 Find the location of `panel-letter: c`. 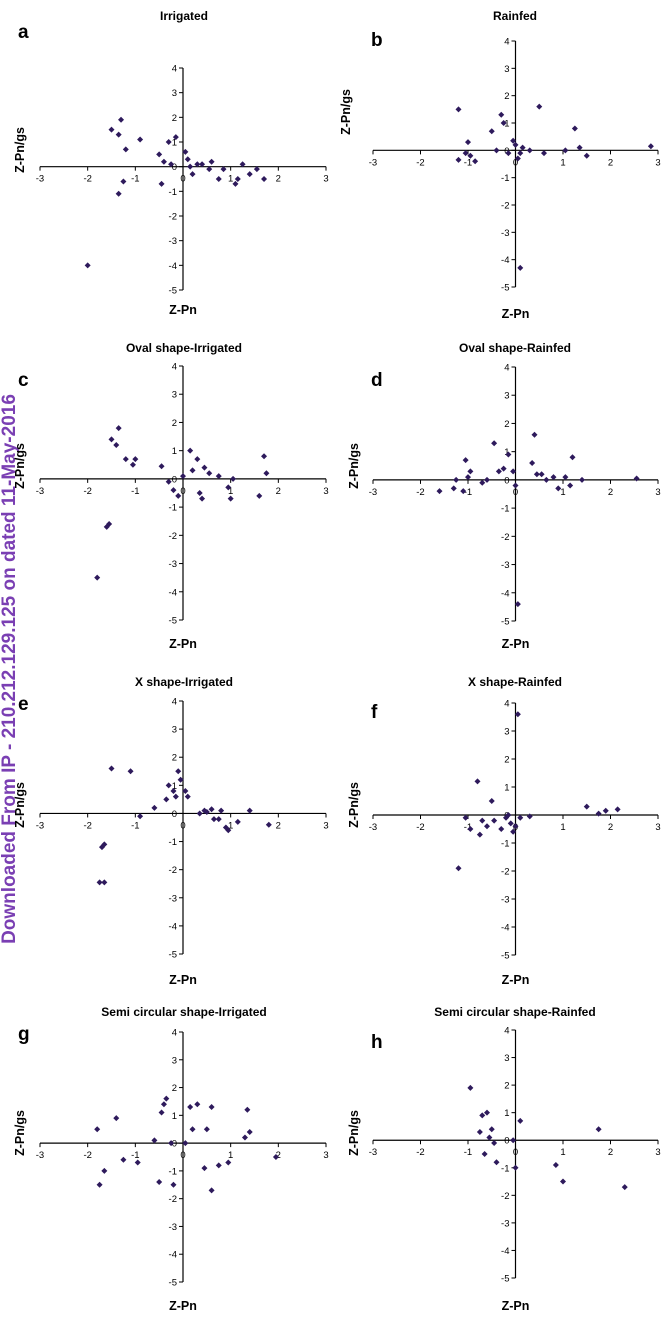

panel-letter: c is located at coordinates (23, 380).